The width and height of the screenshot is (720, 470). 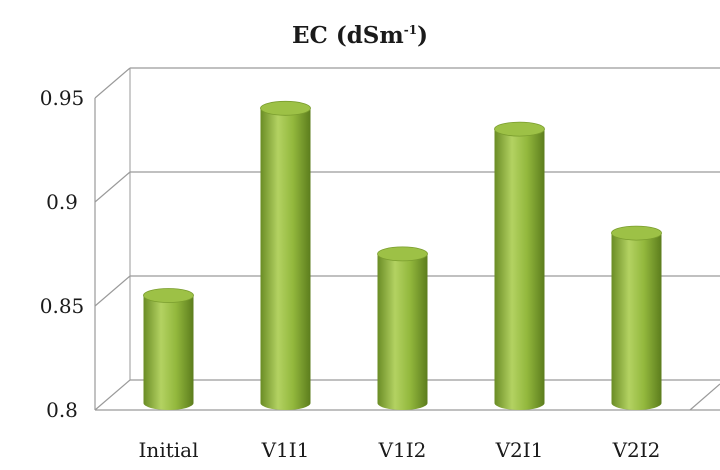 I want to click on x-tick-label: V1I2, so click(x=402, y=450).